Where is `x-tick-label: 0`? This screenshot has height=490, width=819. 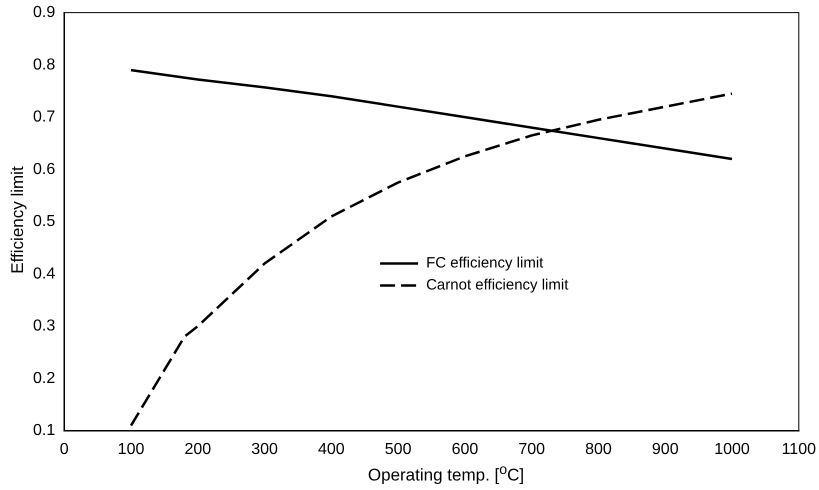
x-tick-label: 0 is located at coordinates (64, 449).